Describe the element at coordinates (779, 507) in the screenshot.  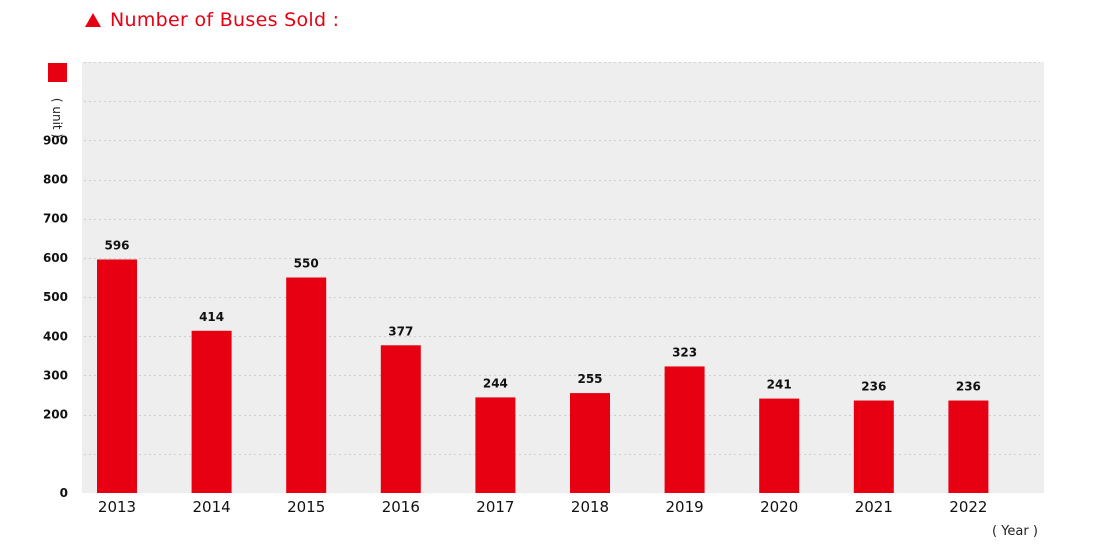
I see `x-tick-label-2020: 2020` at that location.